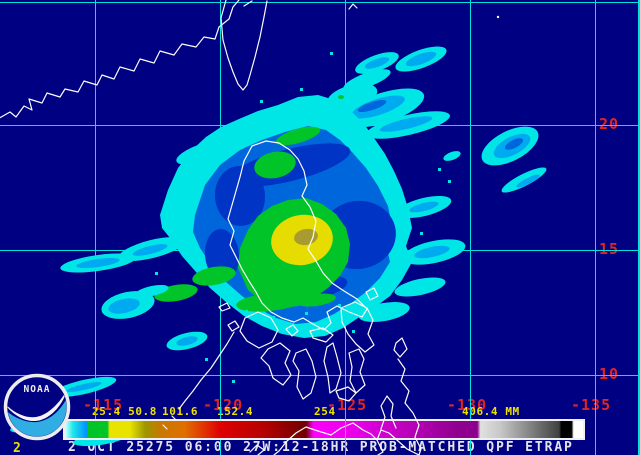 This screenshot has width=640, height=455. What do you see at coordinates (103, 405) in the screenshot?
I see `lon-label-115: -115` at bounding box center [103, 405].